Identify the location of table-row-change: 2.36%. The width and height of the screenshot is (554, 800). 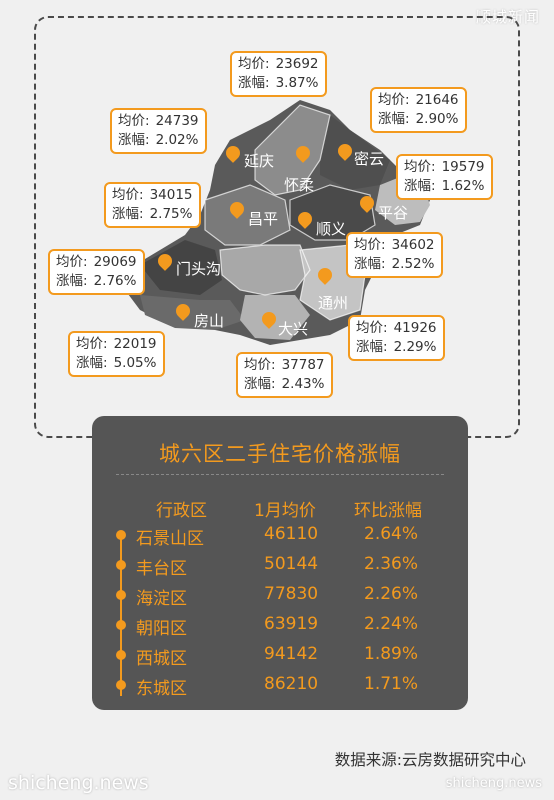
(391, 564).